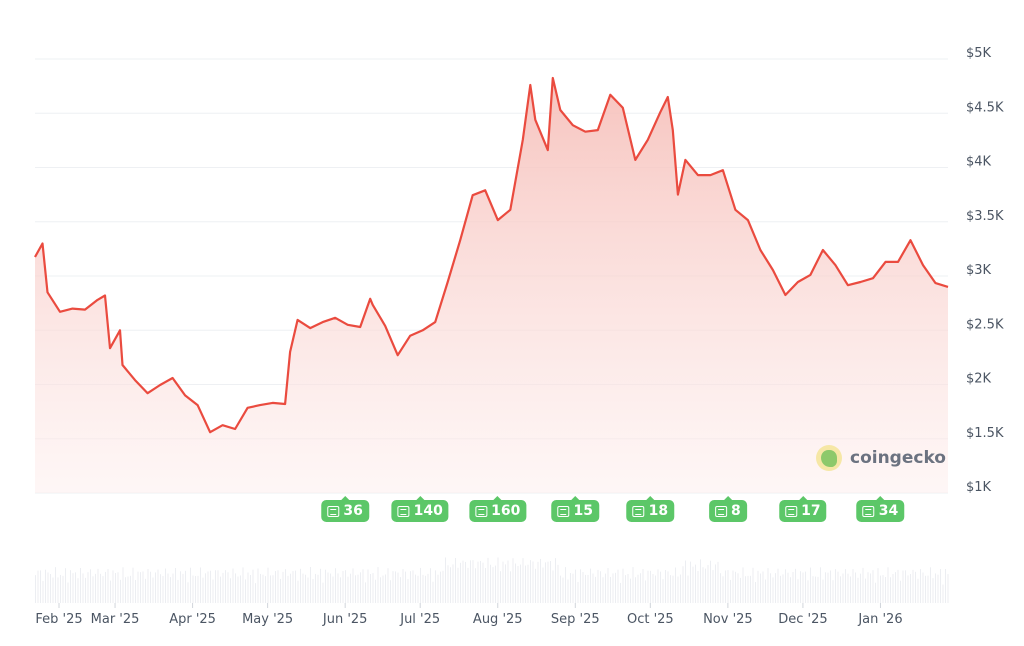  I want to click on news-badge: 160, so click(498, 509).